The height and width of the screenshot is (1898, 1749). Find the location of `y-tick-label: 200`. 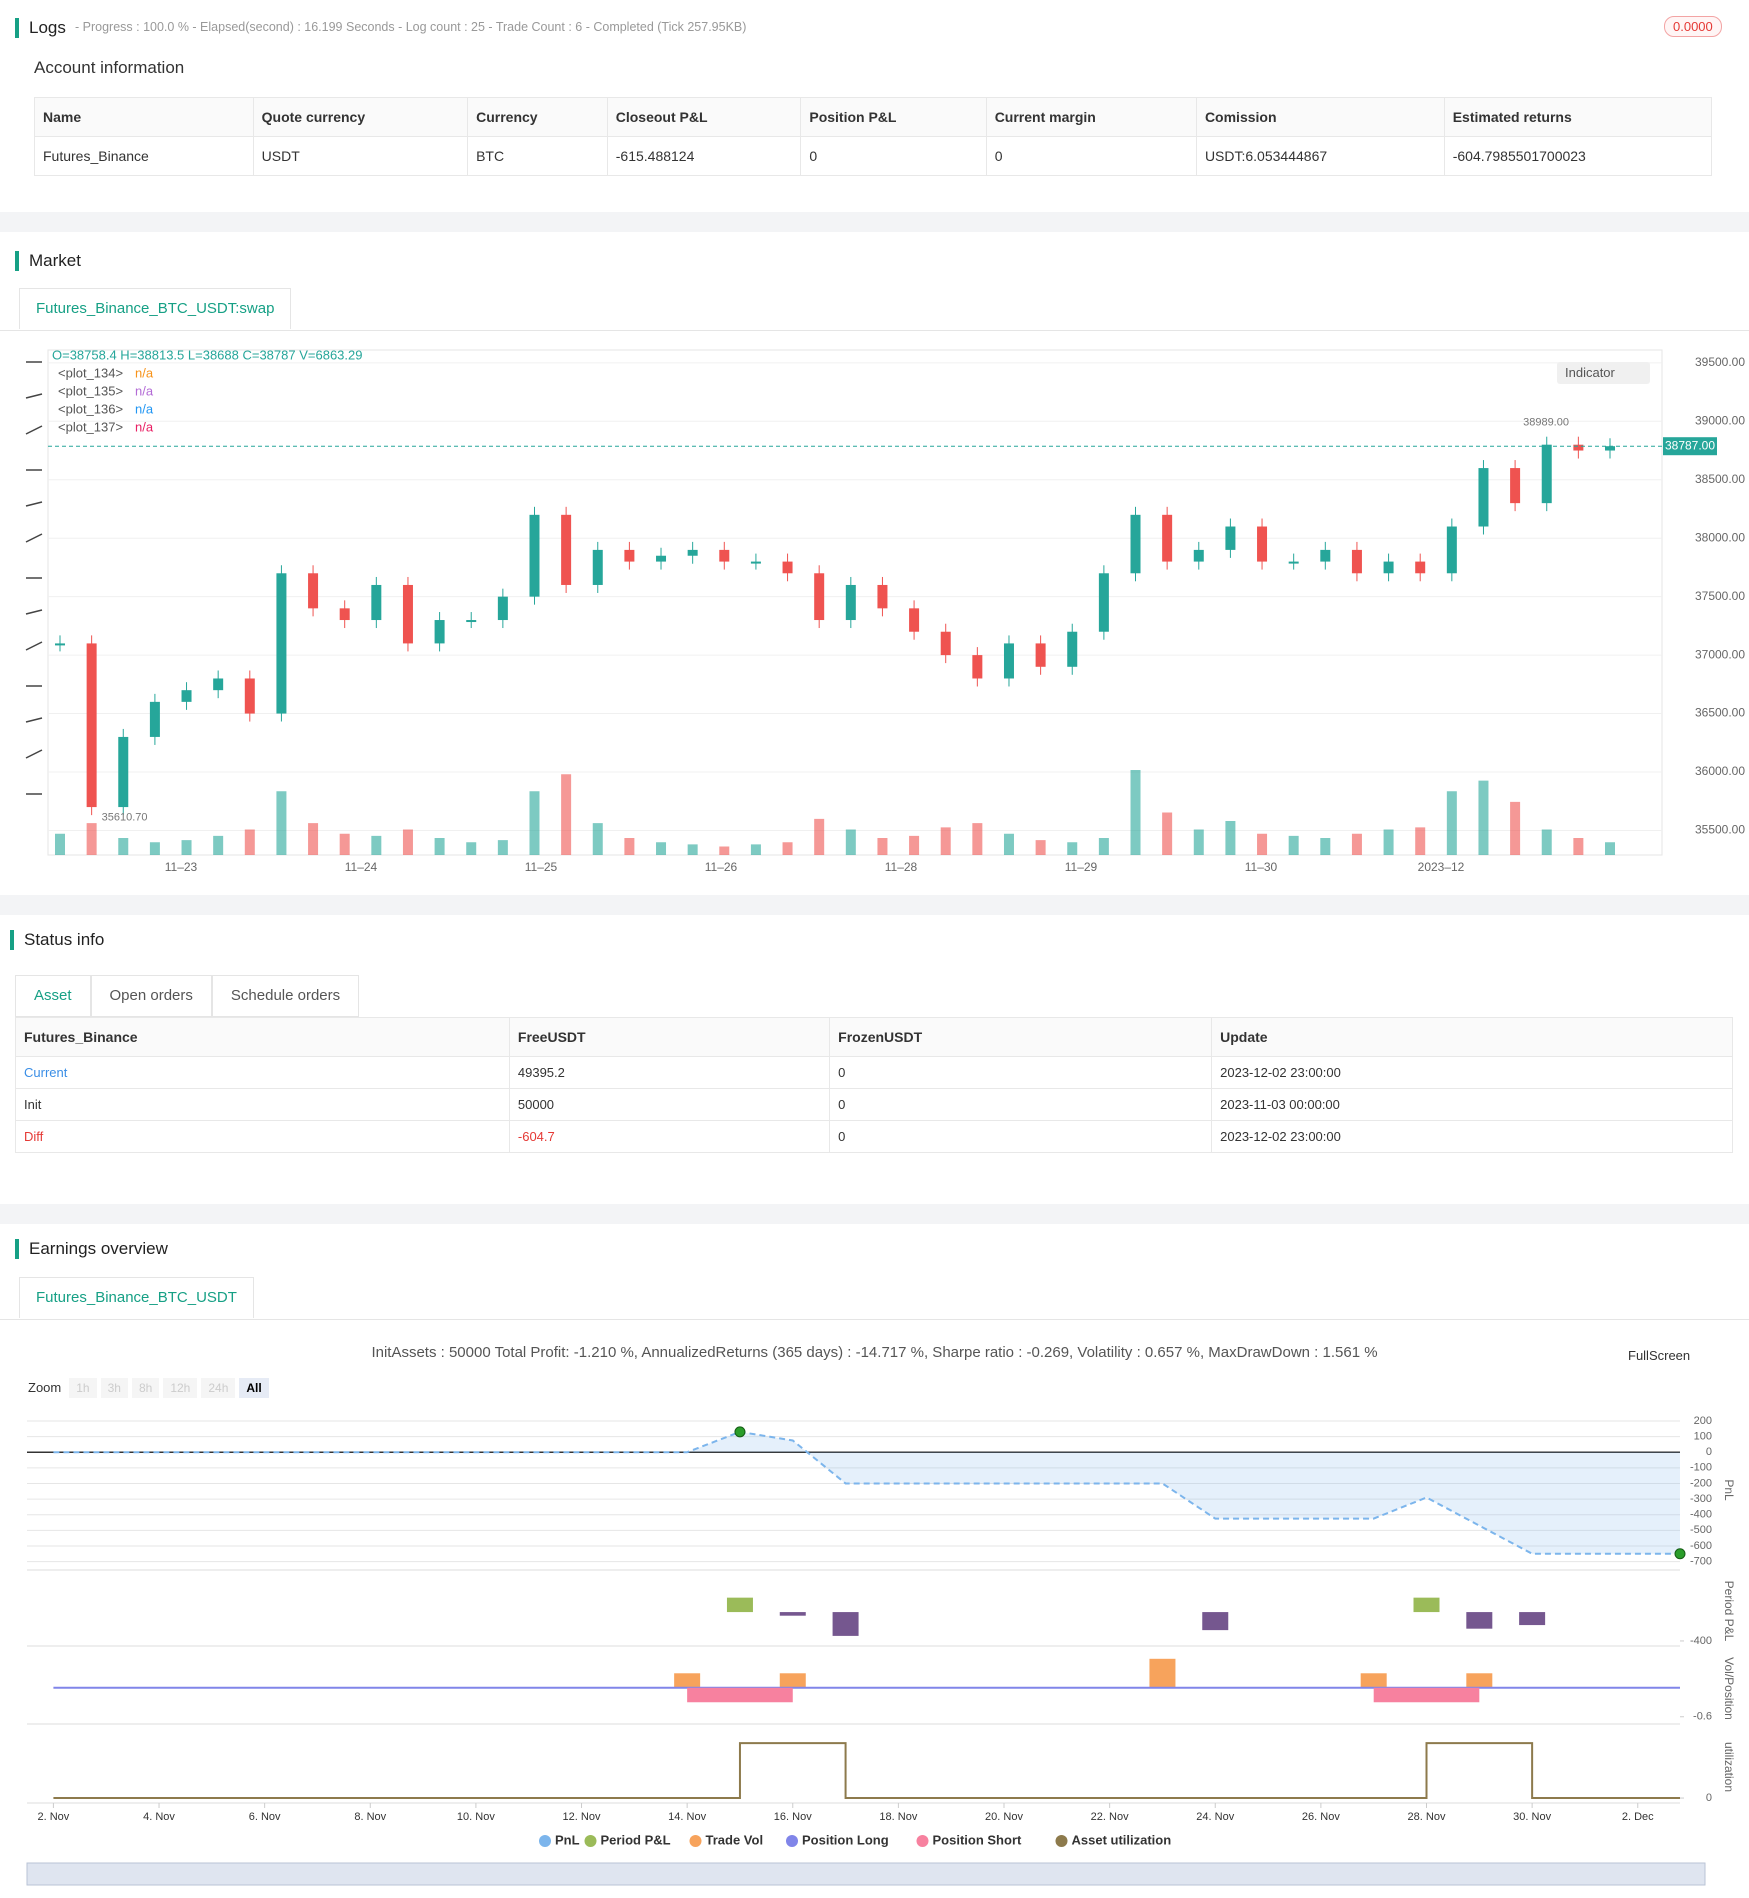

y-tick-label: 200 is located at coordinates (1703, 1421).